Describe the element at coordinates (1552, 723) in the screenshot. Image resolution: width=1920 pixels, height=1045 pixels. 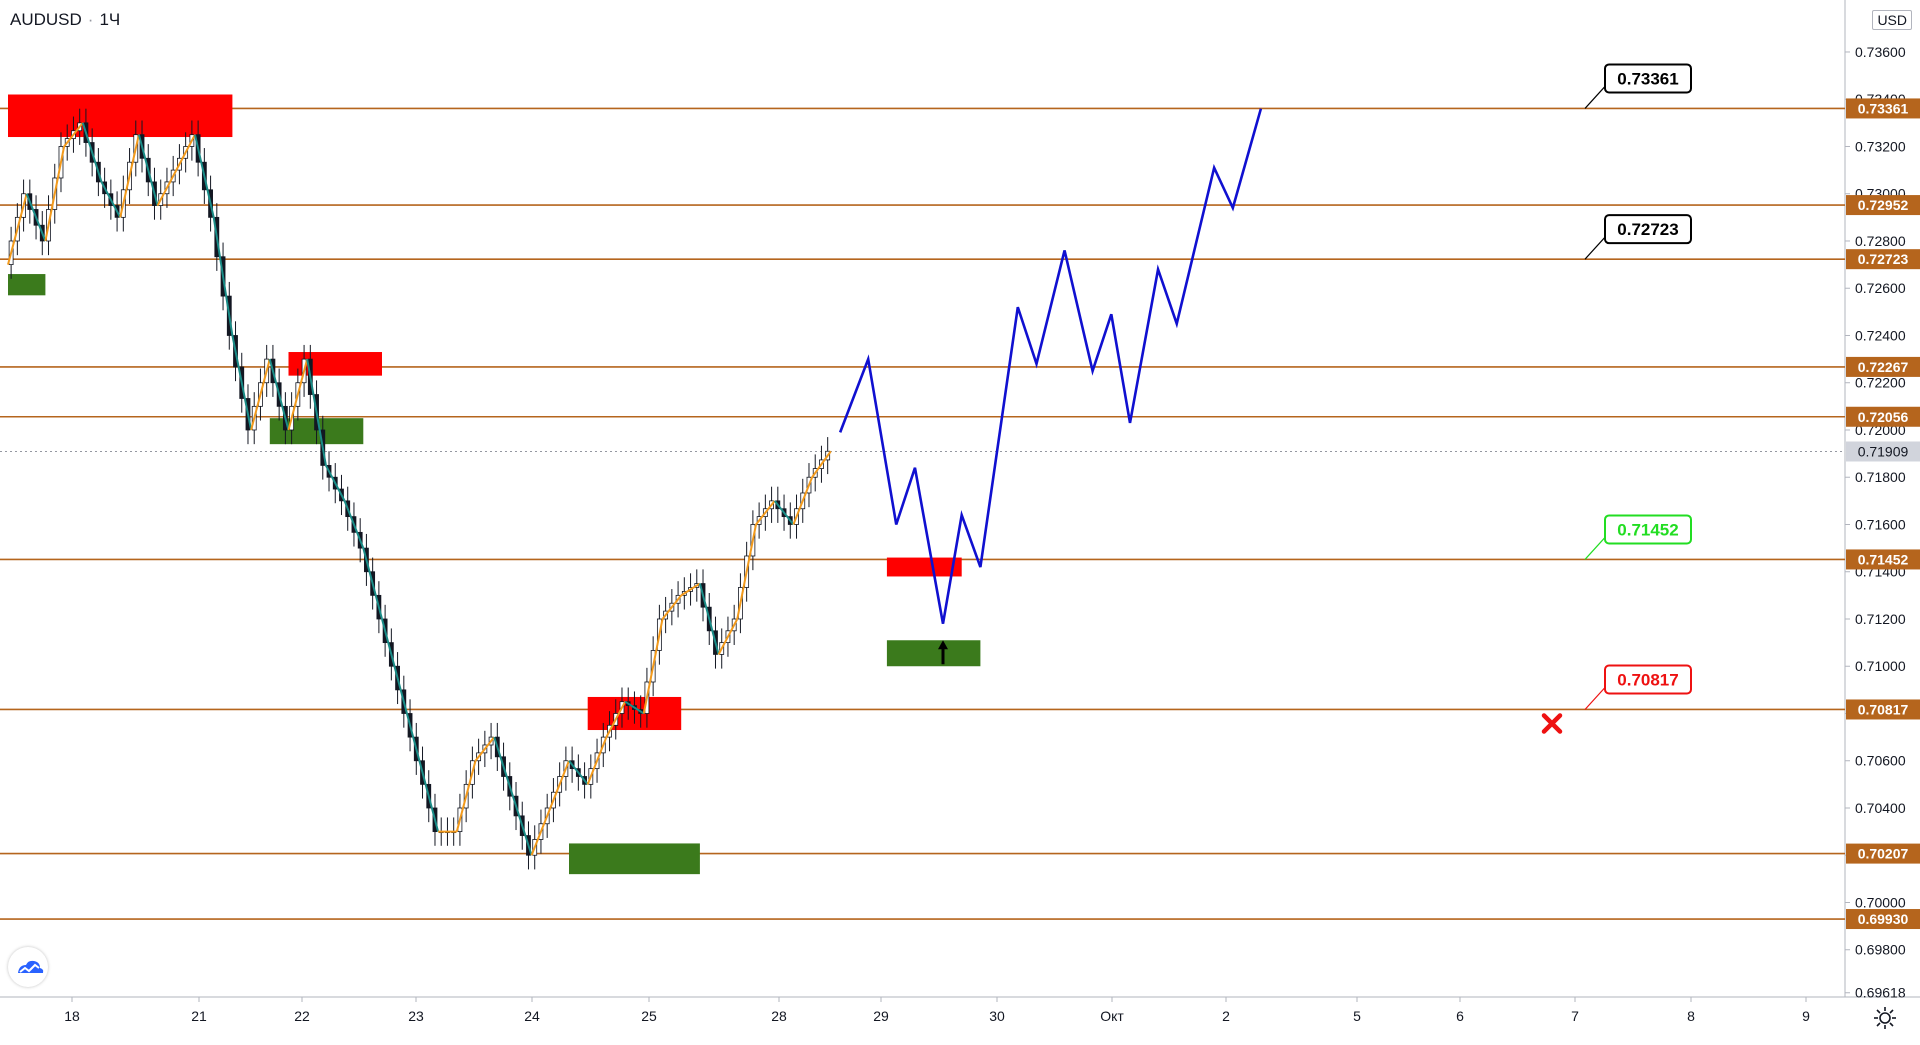
I see `red-x-icon` at that location.